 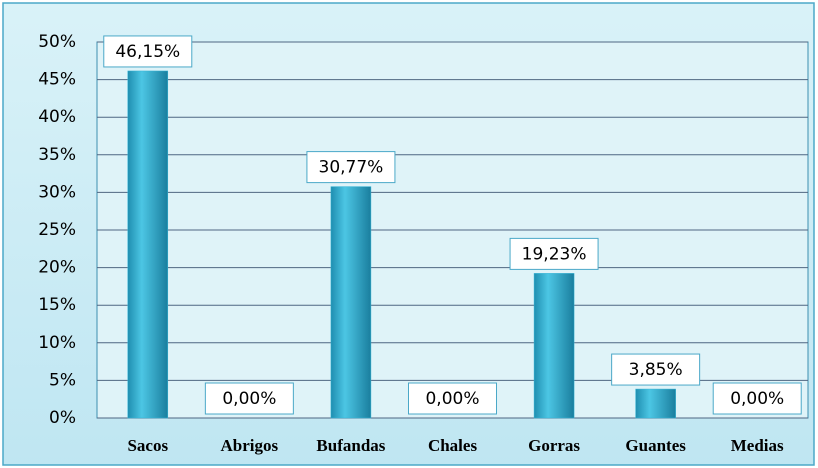 I want to click on value-label: 30,77%, so click(x=351, y=168).